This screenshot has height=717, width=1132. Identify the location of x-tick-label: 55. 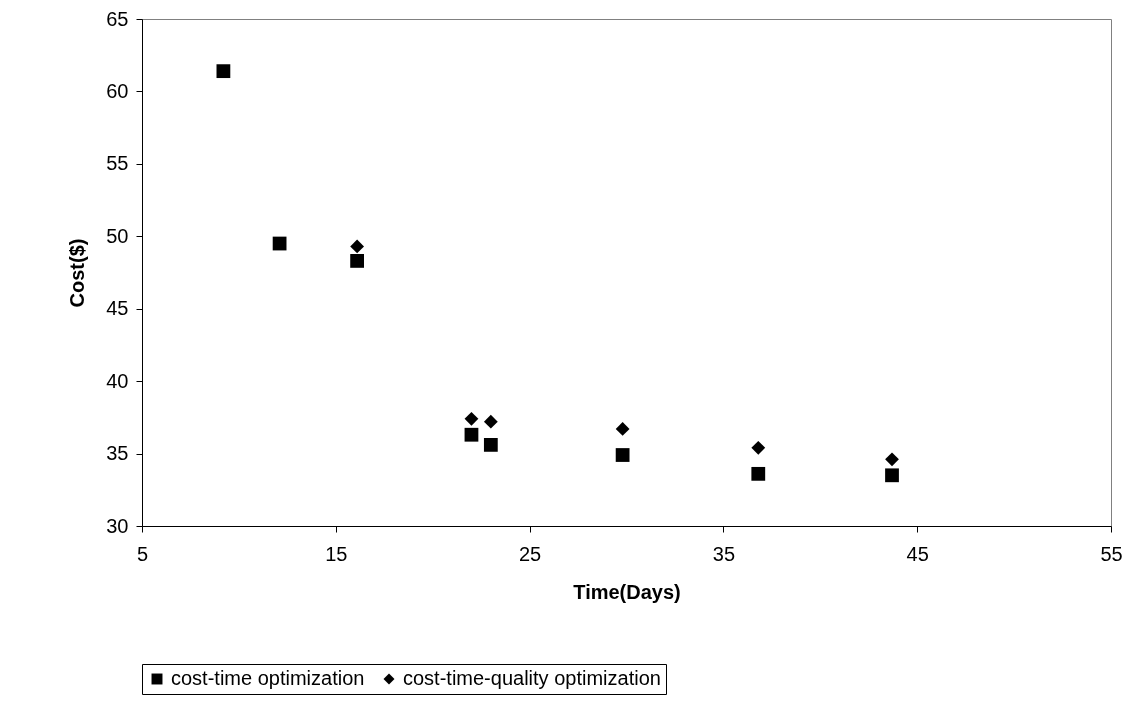
(1111, 553).